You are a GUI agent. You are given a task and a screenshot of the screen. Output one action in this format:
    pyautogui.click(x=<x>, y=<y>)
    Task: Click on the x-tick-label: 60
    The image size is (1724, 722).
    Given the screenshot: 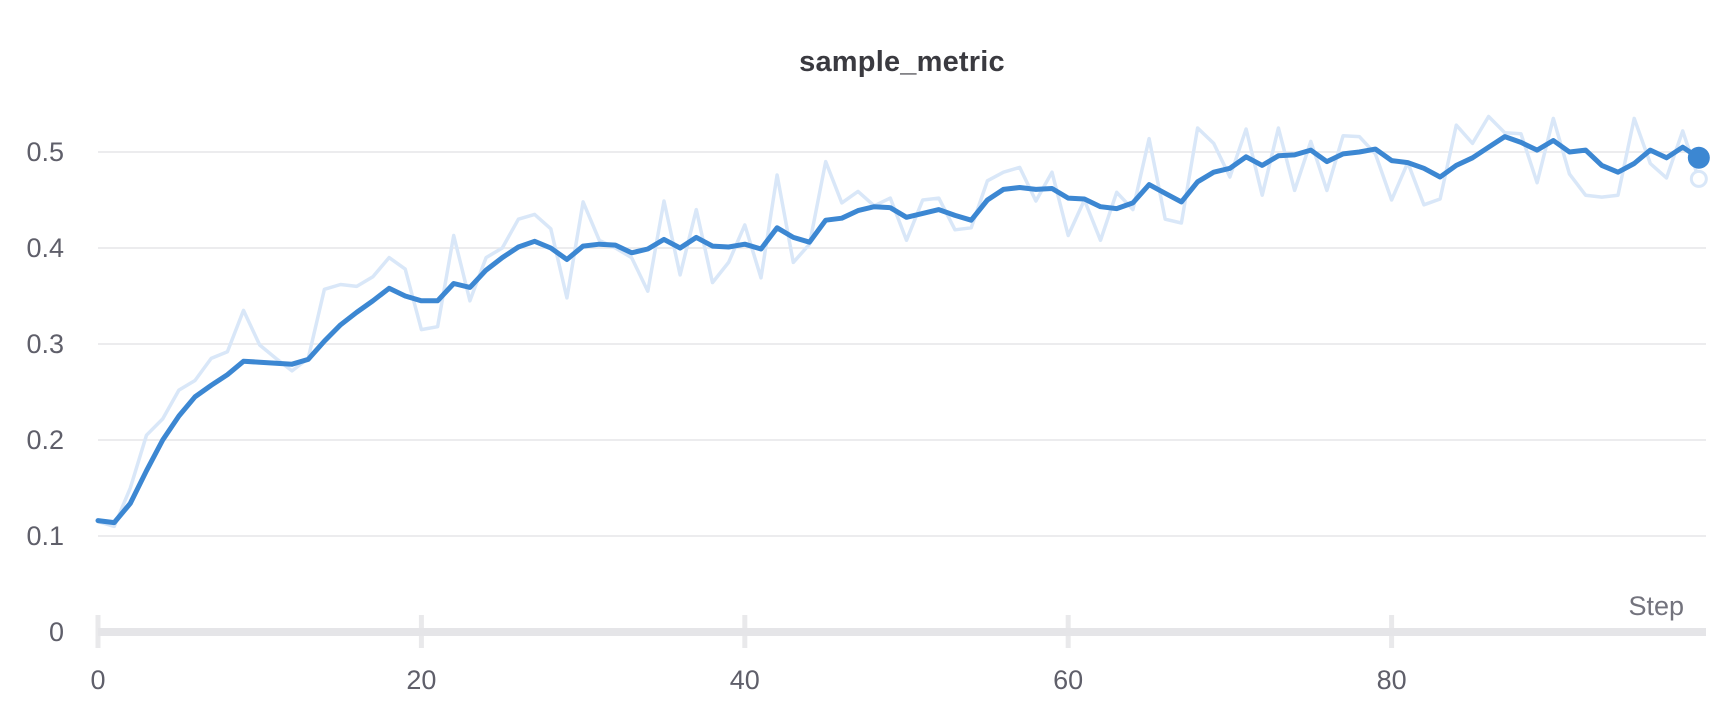 What is the action you would take?
    pyautogui.click(x=1068, y=680)
    